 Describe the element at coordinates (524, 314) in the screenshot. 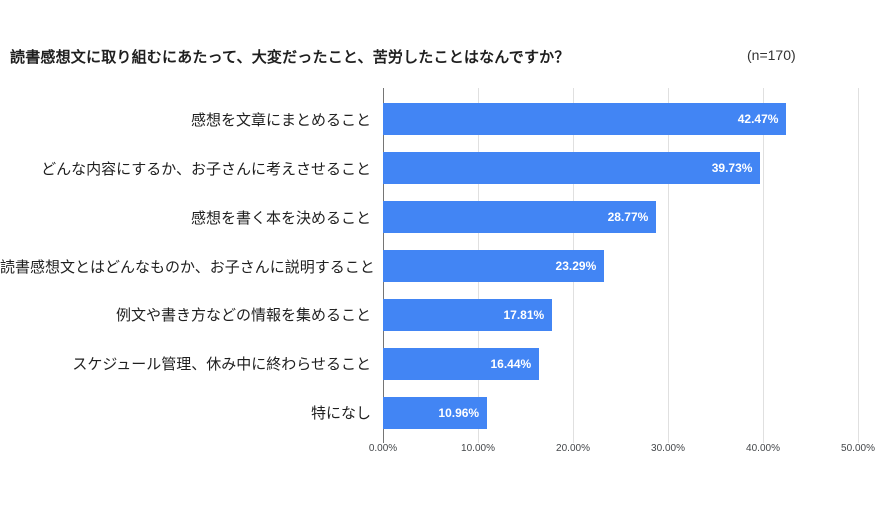

I see `bar-value-label: 17.81%` at that location.